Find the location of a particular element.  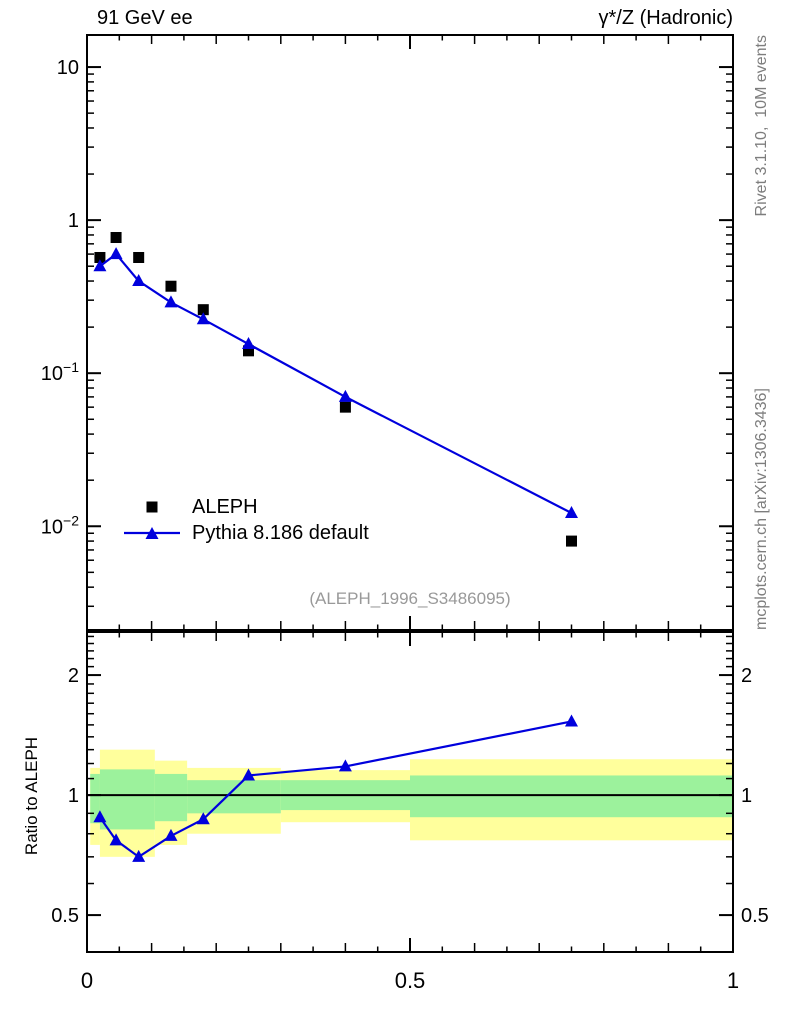

legend-label-pythia: Pythia 8.186 default is located at coordinates (280, 532).